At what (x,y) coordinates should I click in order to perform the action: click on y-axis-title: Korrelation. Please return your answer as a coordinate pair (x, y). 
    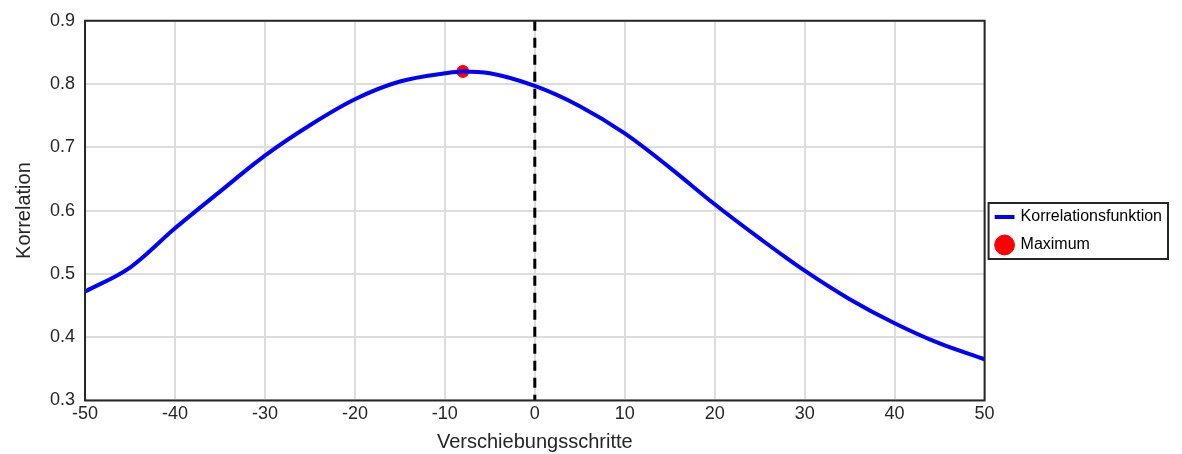
    Looking at the image, I should click on (22, 210).